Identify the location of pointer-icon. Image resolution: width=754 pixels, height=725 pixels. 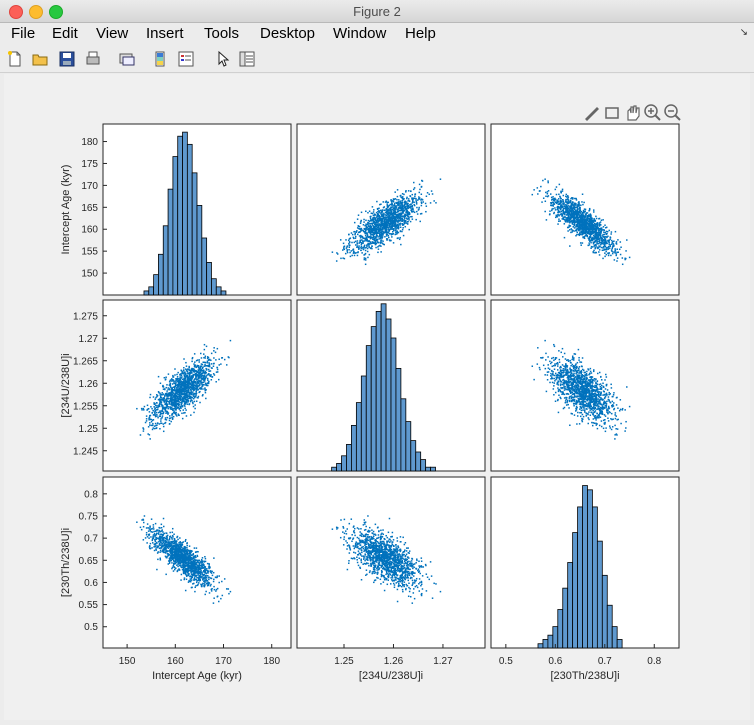
(223, 59).